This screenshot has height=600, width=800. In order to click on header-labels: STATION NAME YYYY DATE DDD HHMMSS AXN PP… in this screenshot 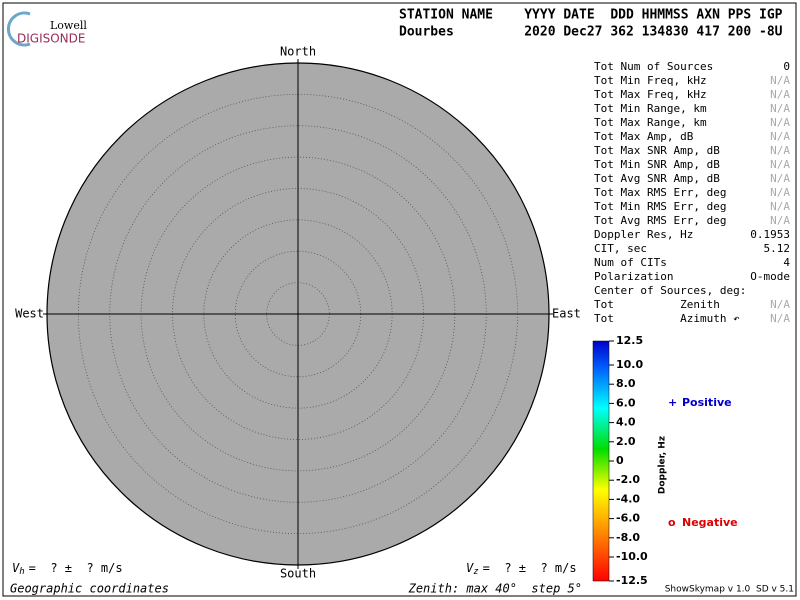, I will do `click(591, 15)`.